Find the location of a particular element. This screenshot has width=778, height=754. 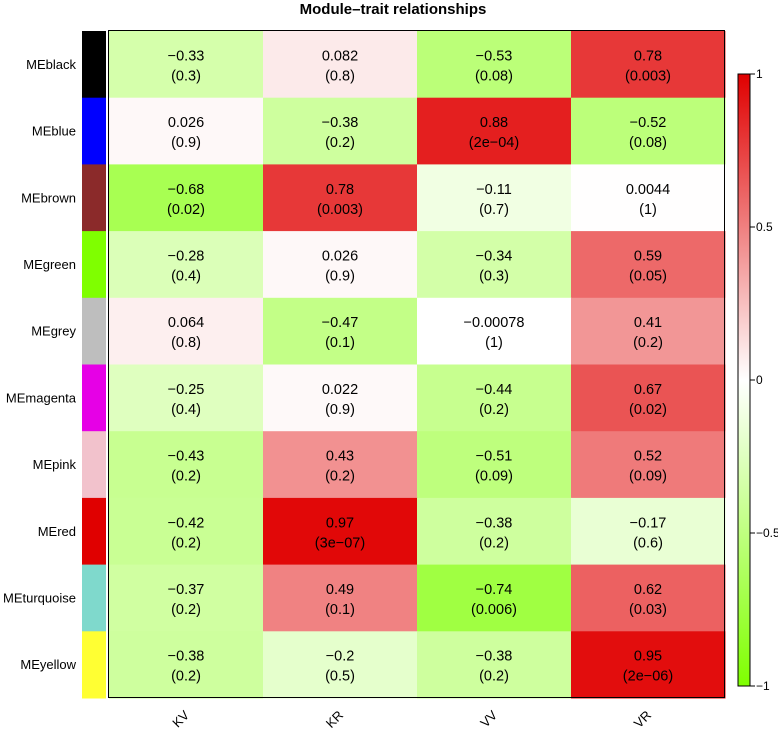

module-swatch-MEgreen is located at coordinates (94, 265).